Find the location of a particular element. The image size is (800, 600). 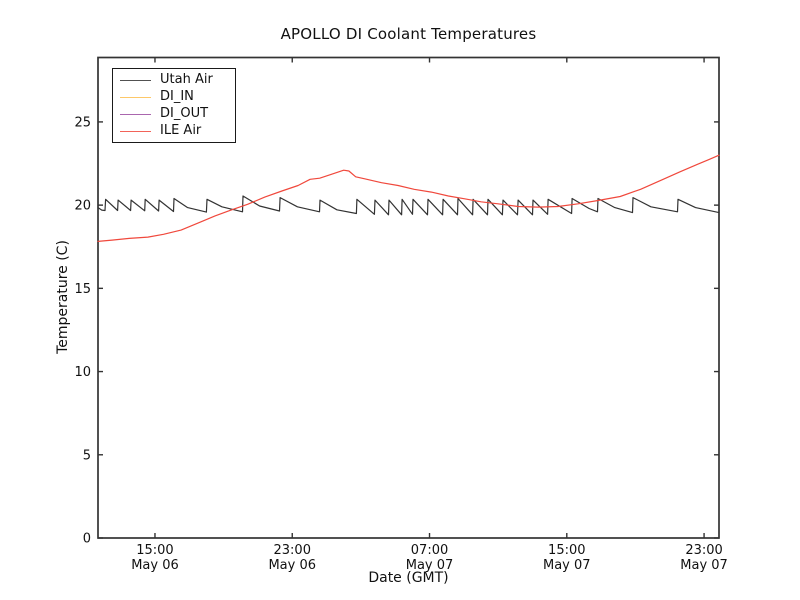

y-tick-label: 10 is located at coordinates (82, 372).